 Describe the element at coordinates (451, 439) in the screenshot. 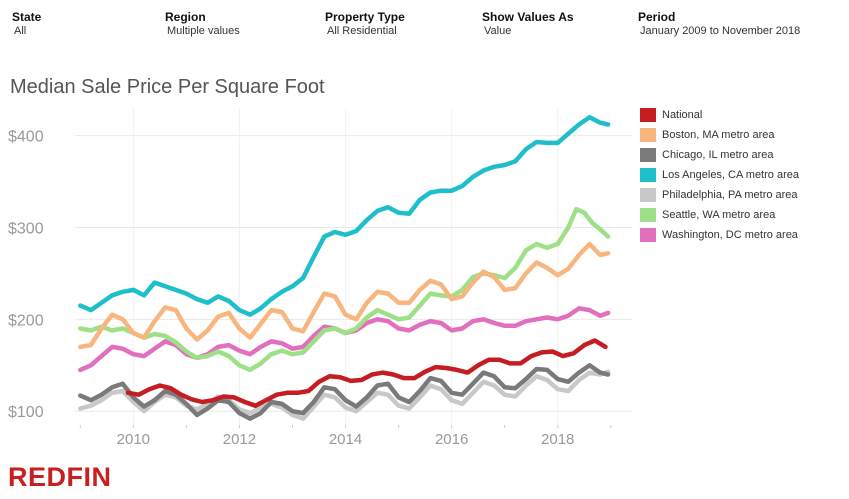

I see `x-tick-label: 2016` at that location.